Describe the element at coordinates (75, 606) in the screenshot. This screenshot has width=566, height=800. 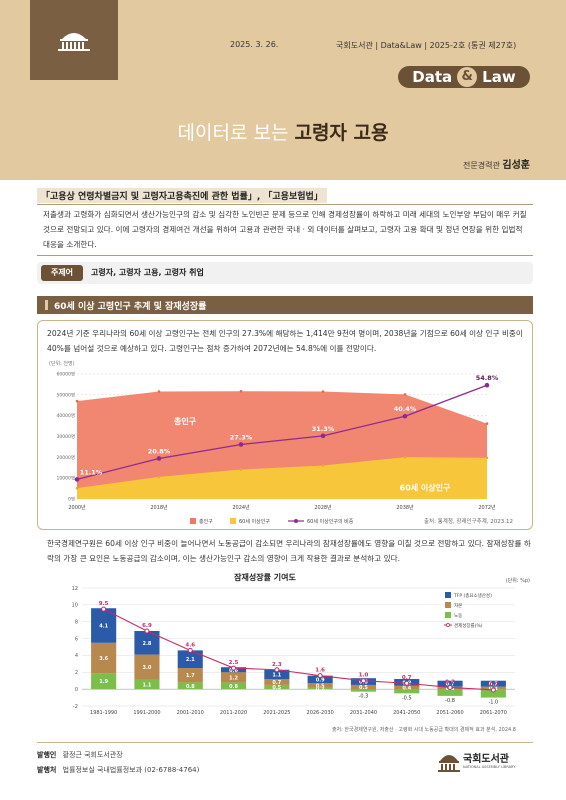
I see `chart2-ytick: 10` at that location.